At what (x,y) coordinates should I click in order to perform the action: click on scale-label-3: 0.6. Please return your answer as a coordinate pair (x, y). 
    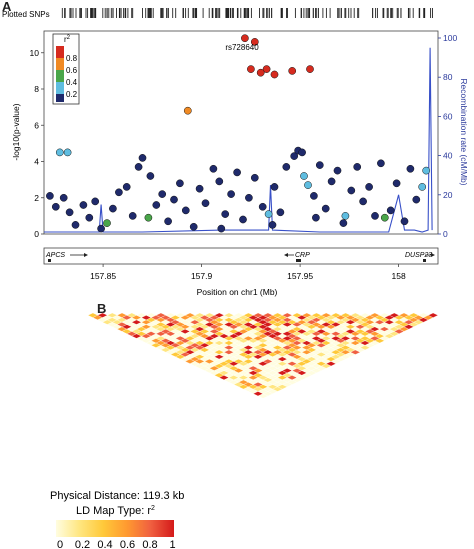
    Looking at the image, I should click on (127, 544).